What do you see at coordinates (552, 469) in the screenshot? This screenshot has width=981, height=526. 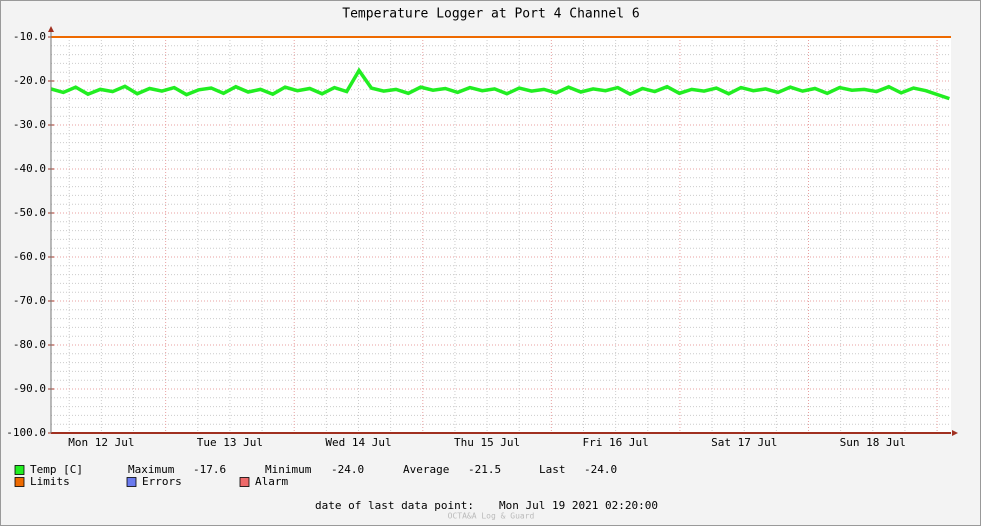 I see `stat-name: Last` at bounding box center [552, 469].